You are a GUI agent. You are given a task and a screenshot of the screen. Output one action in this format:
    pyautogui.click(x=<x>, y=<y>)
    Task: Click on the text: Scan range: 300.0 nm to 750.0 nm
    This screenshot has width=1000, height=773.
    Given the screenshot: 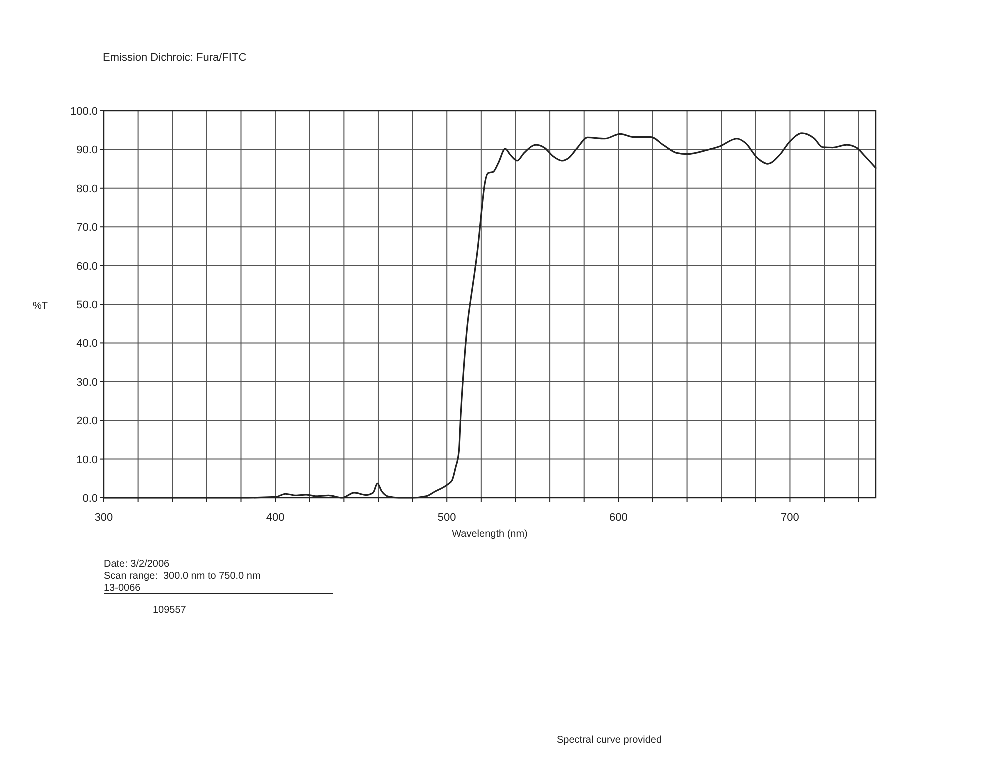 What is the action you would take?
    pyautogui.click(x=182, y=576)
    